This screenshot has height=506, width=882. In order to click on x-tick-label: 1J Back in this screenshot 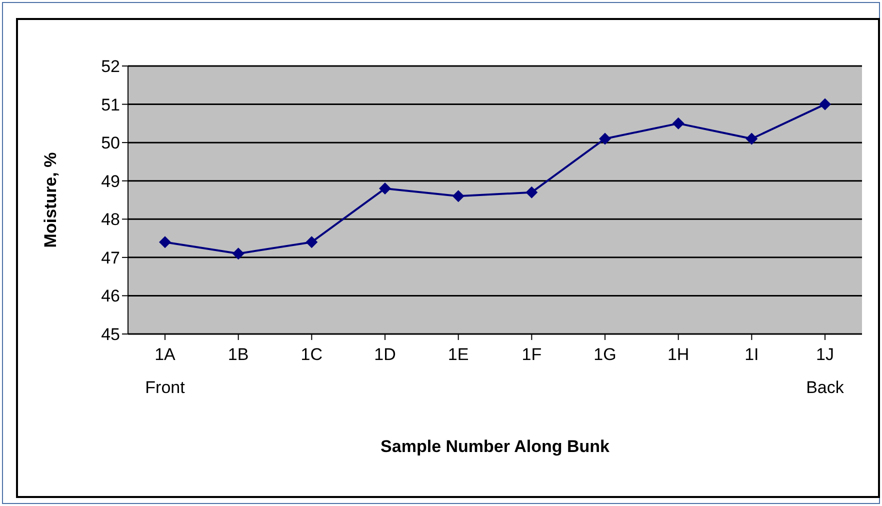, I will do `click(825, 371)`.